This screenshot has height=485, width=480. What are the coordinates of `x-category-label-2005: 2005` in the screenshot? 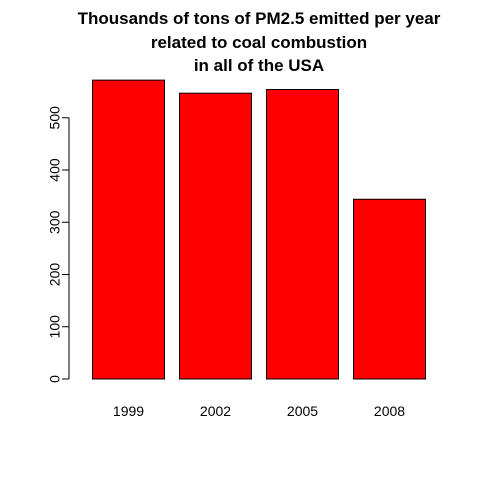 It's located at (302, 411).